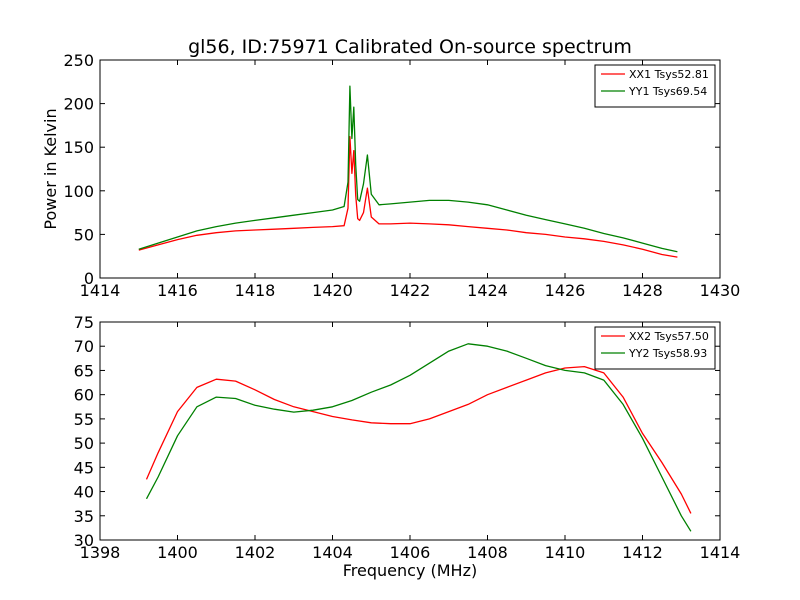  I want to click on y-tick-label-top: 50, so click(84, 234).